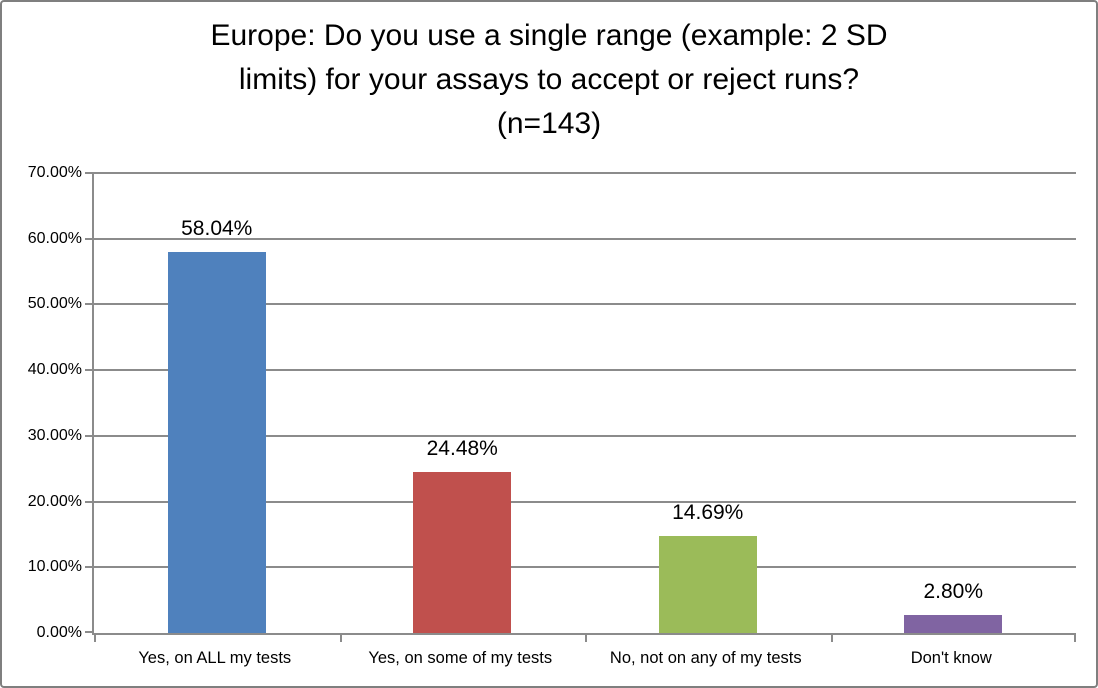 This screenshot has height=688, width=1098. What do you see at coordinates (54, 370) in the screenshot?
I see `y-axis-tick-label: 40.00%` at bounding box center [54, 370].